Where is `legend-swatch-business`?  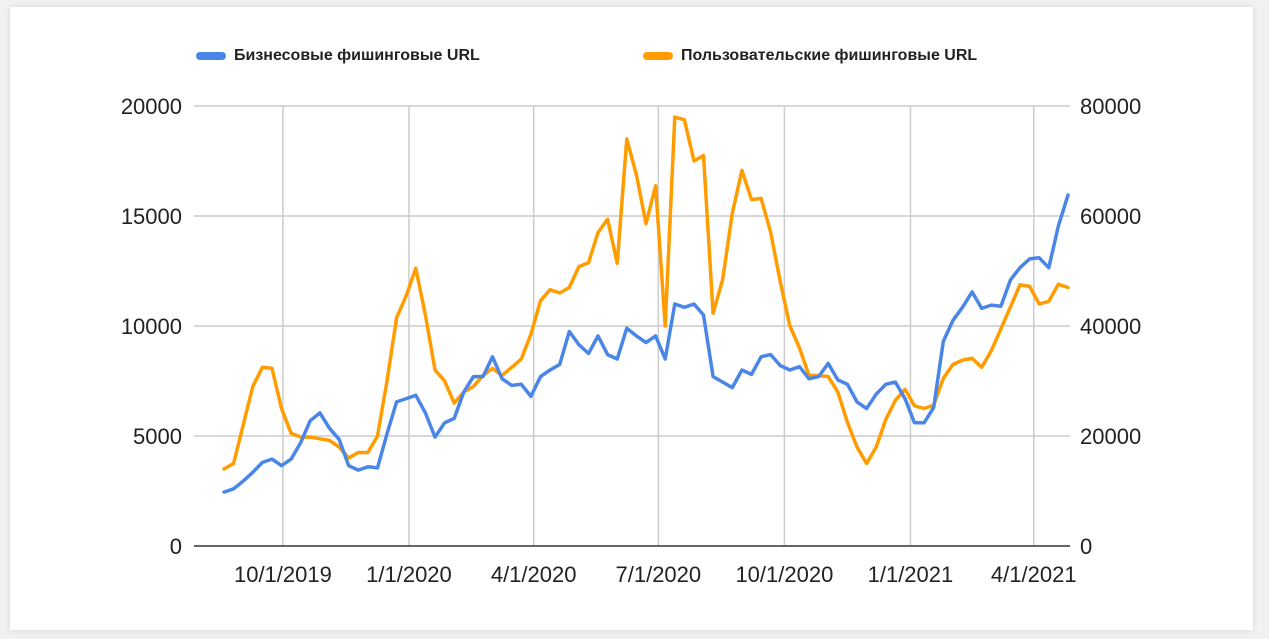 legend-swatch-business is located at coordinates (211, 56).